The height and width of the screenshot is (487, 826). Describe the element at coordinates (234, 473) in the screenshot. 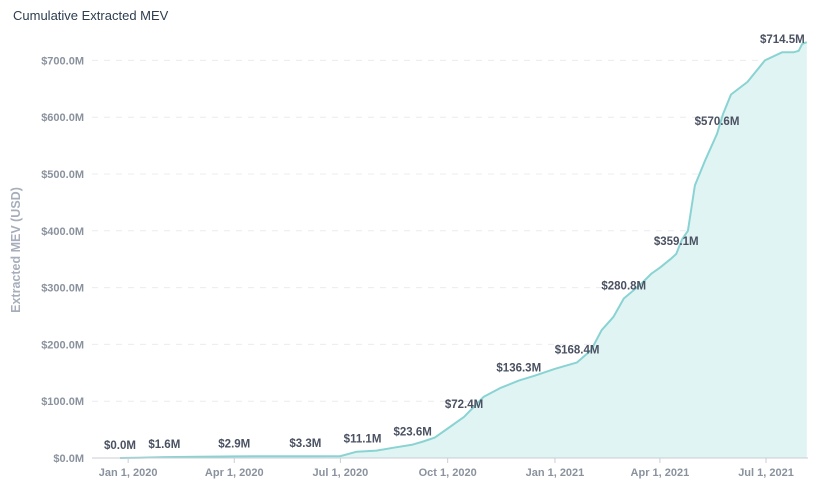

I see `x-tick-label: Apr 1, 2020` at that location.